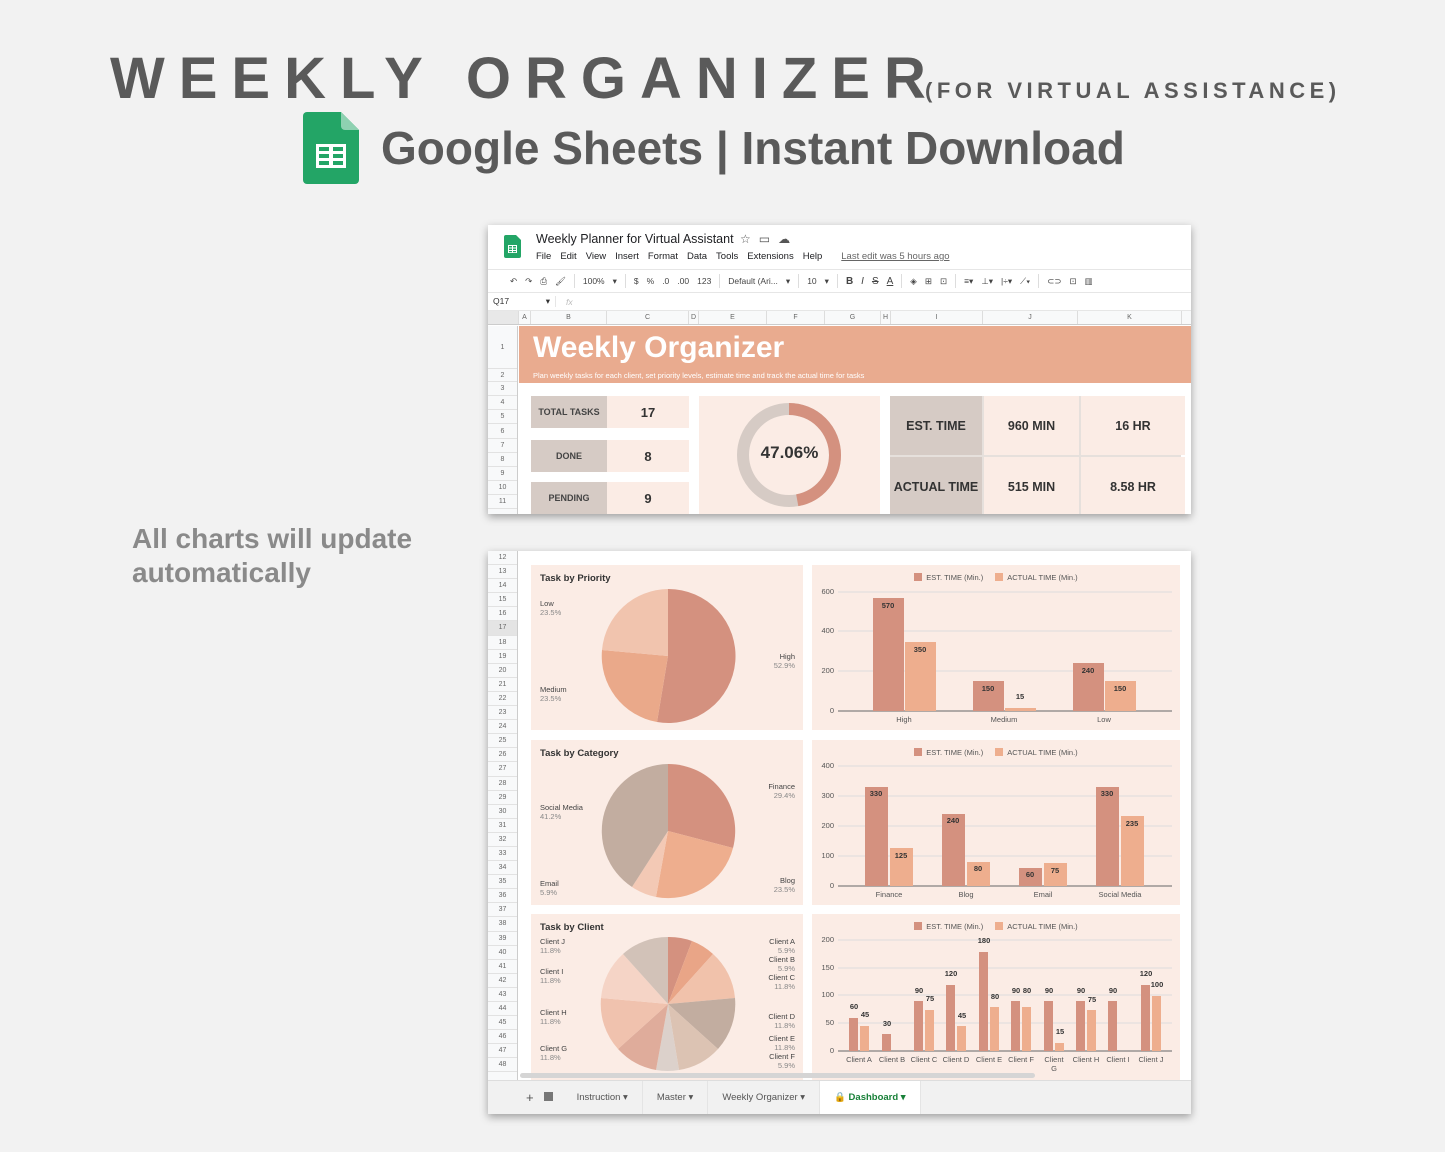 This screenshot has height=1152, width=1445. I want to click on row-header: 32, so click(502, 840).